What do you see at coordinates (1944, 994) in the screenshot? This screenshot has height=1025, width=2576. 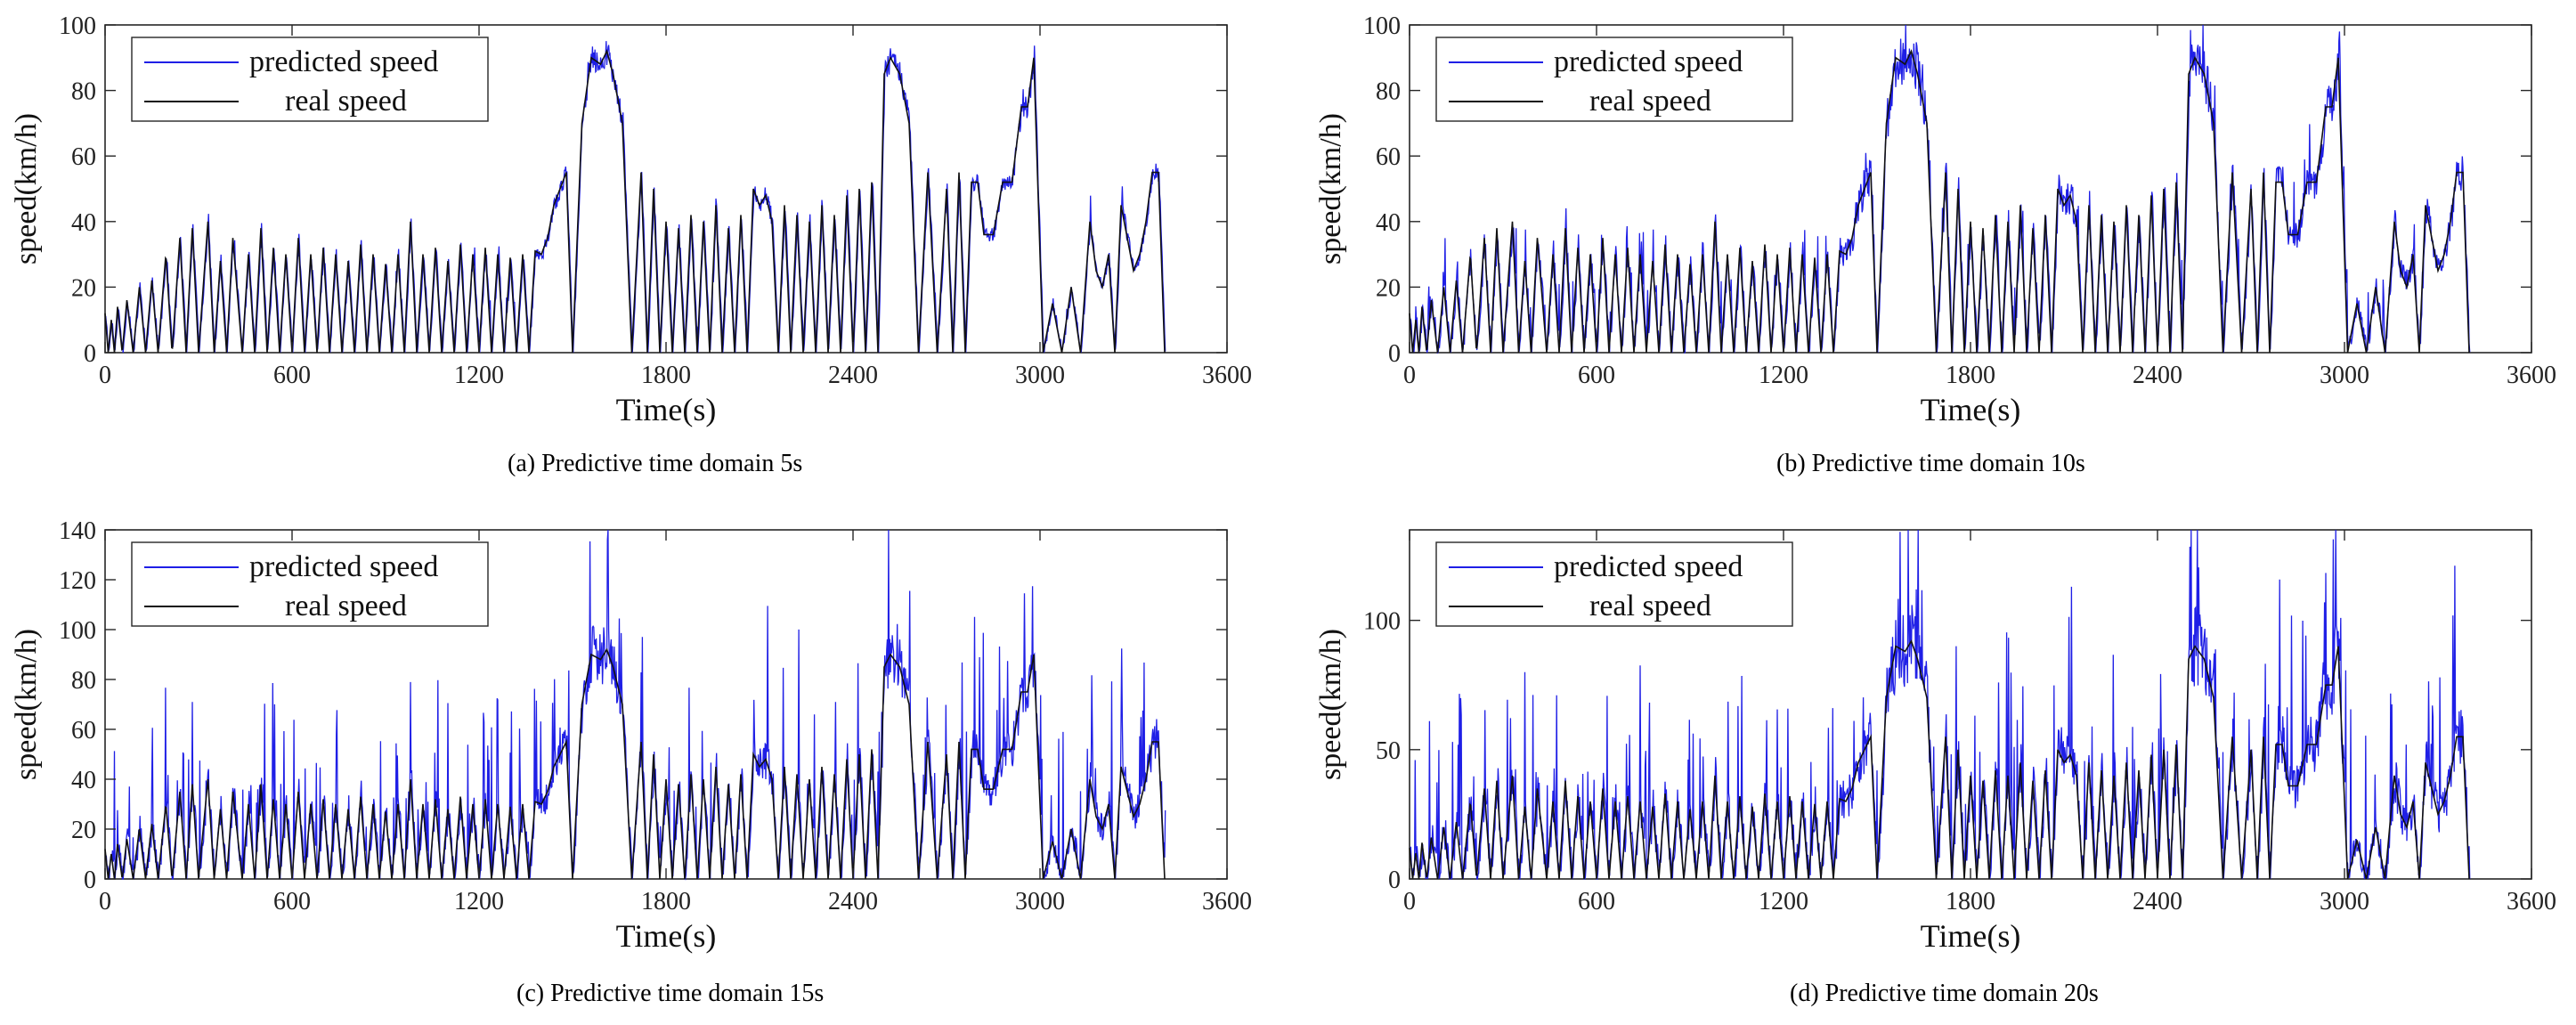 I see `chart-caption-d: (d) Predictive time domain 20s` at bounding box center [1944, 994].